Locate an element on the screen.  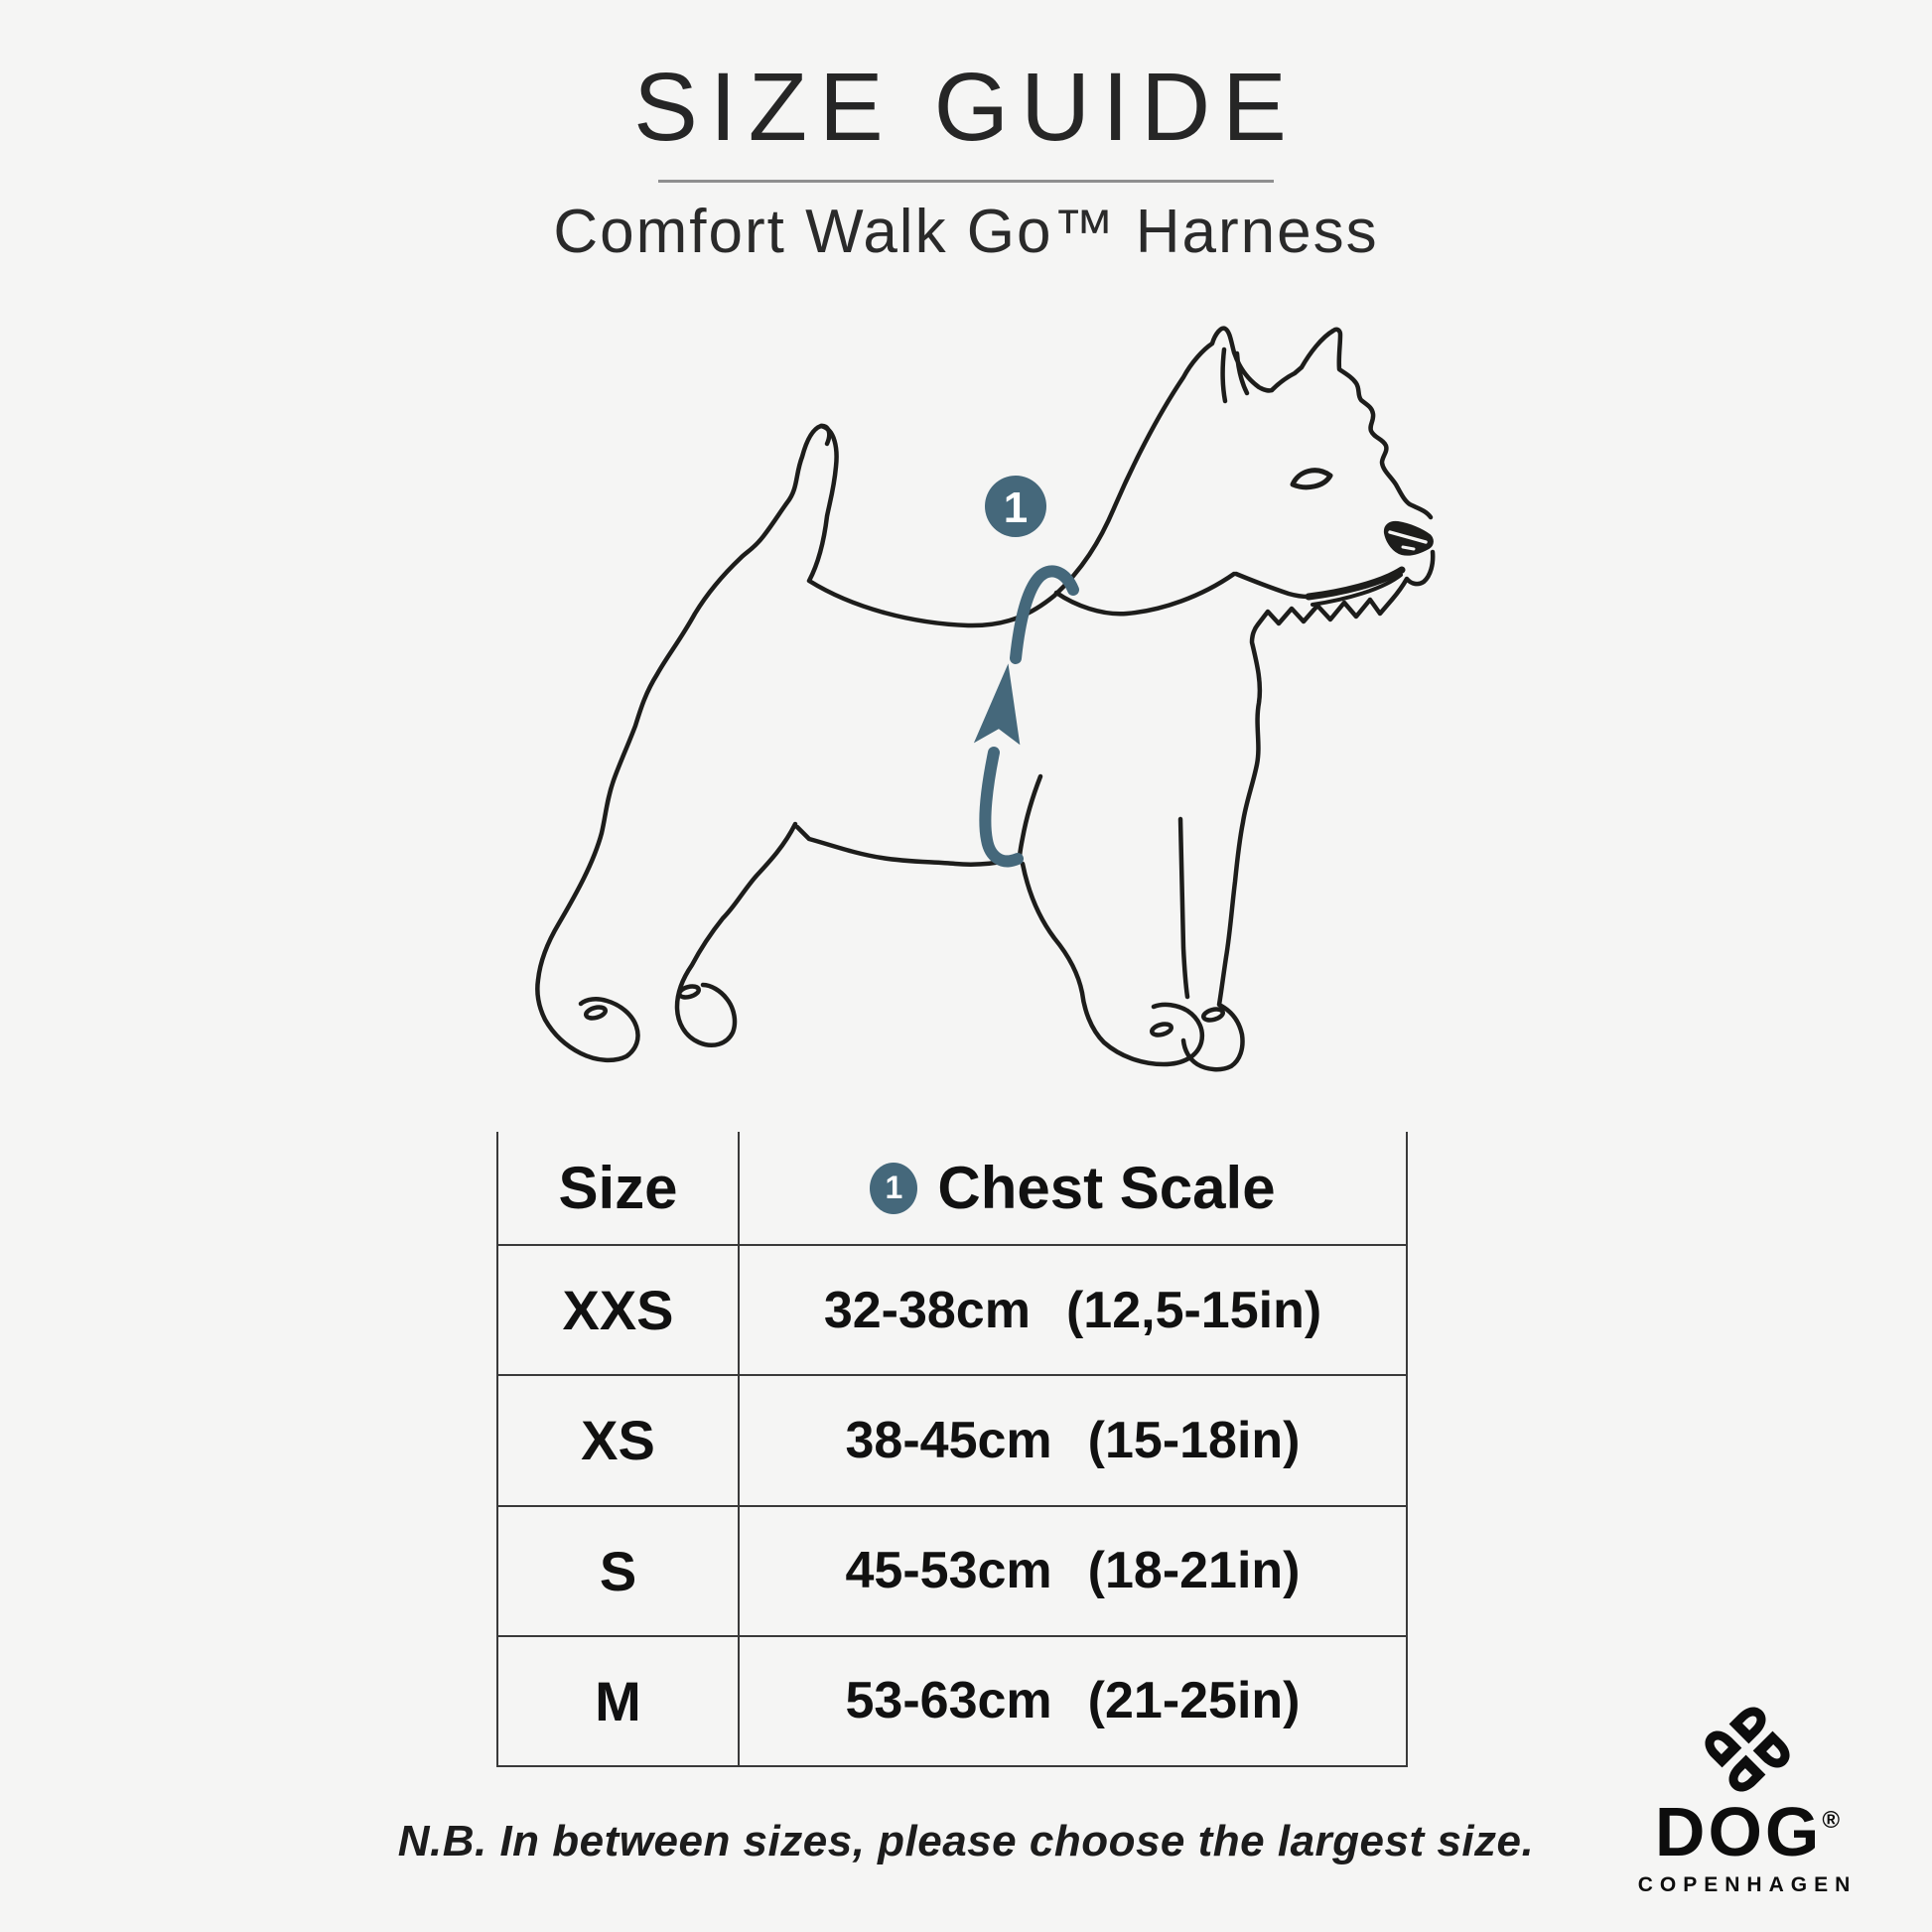
size-column-header: Size is located at coordinates (618, 1188).